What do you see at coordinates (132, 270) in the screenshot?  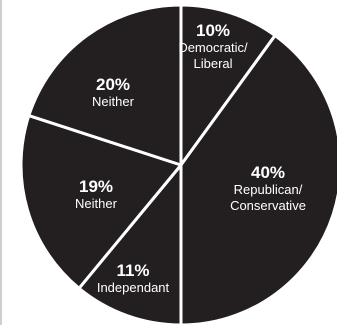 I see `slice-percent-3: 11%` at bounding box center [132, 270].